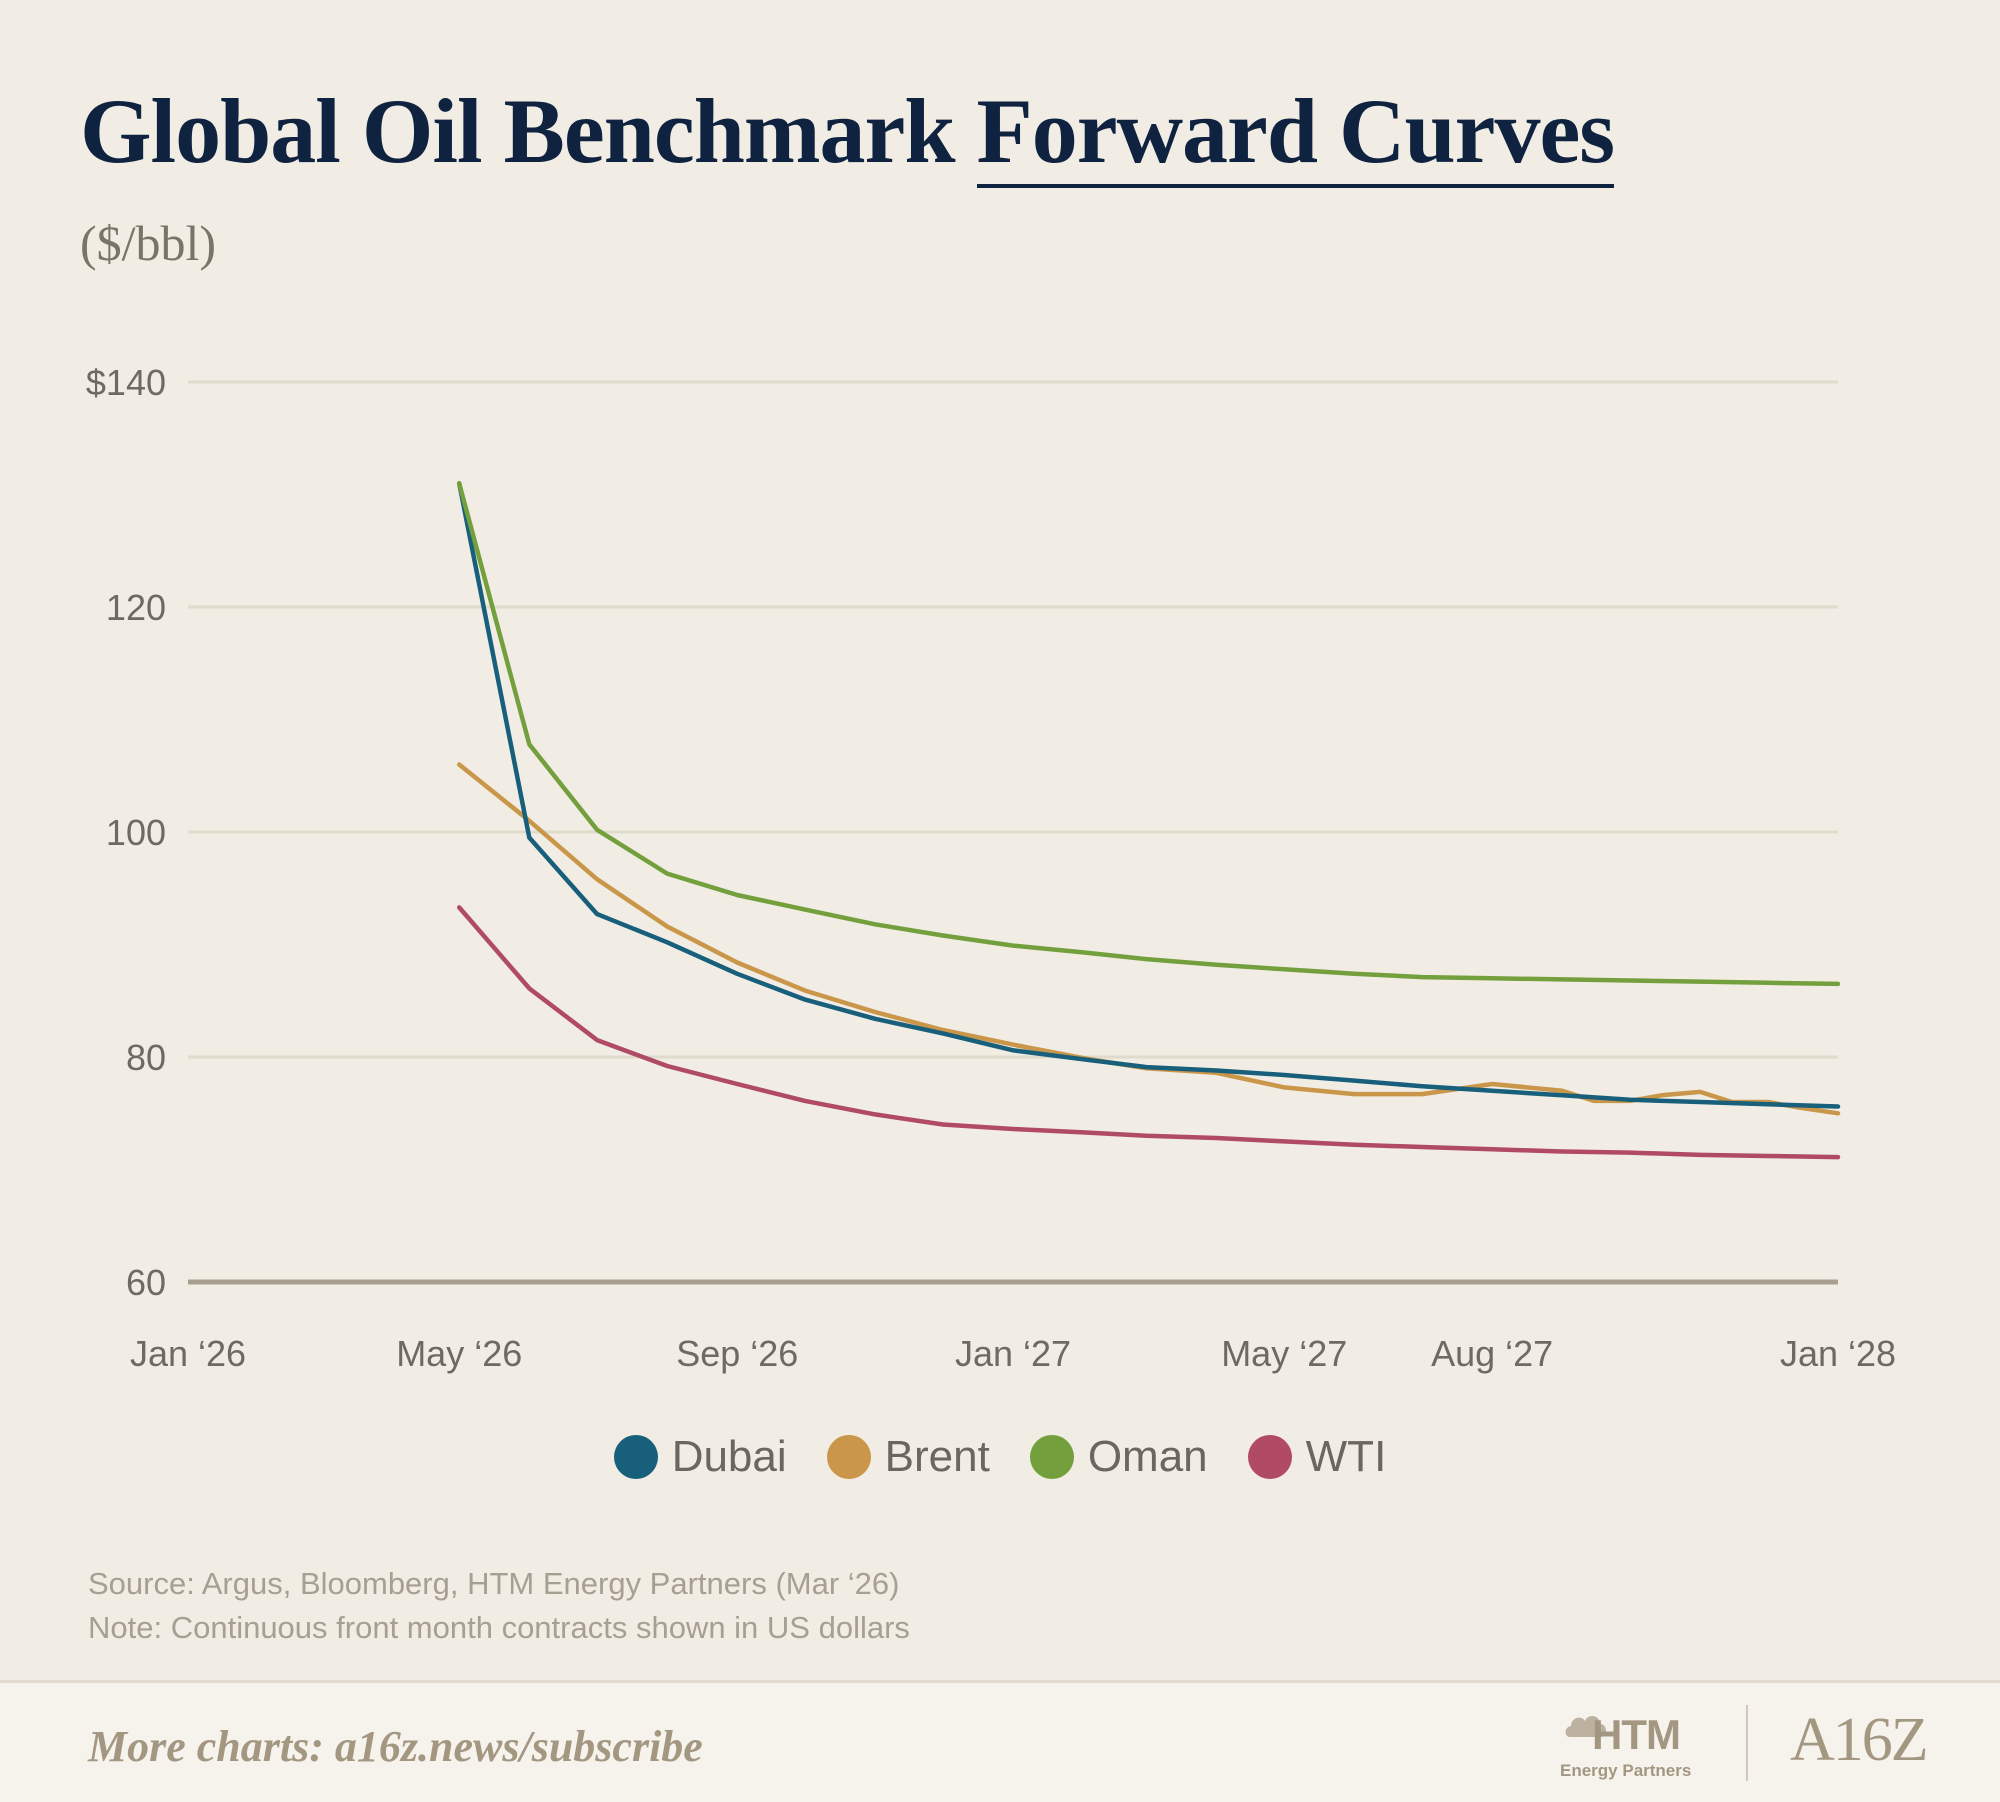 The width and height of the screenshot is (2000, 1802). I want to click on series-line-brent, so click(1148, 939).